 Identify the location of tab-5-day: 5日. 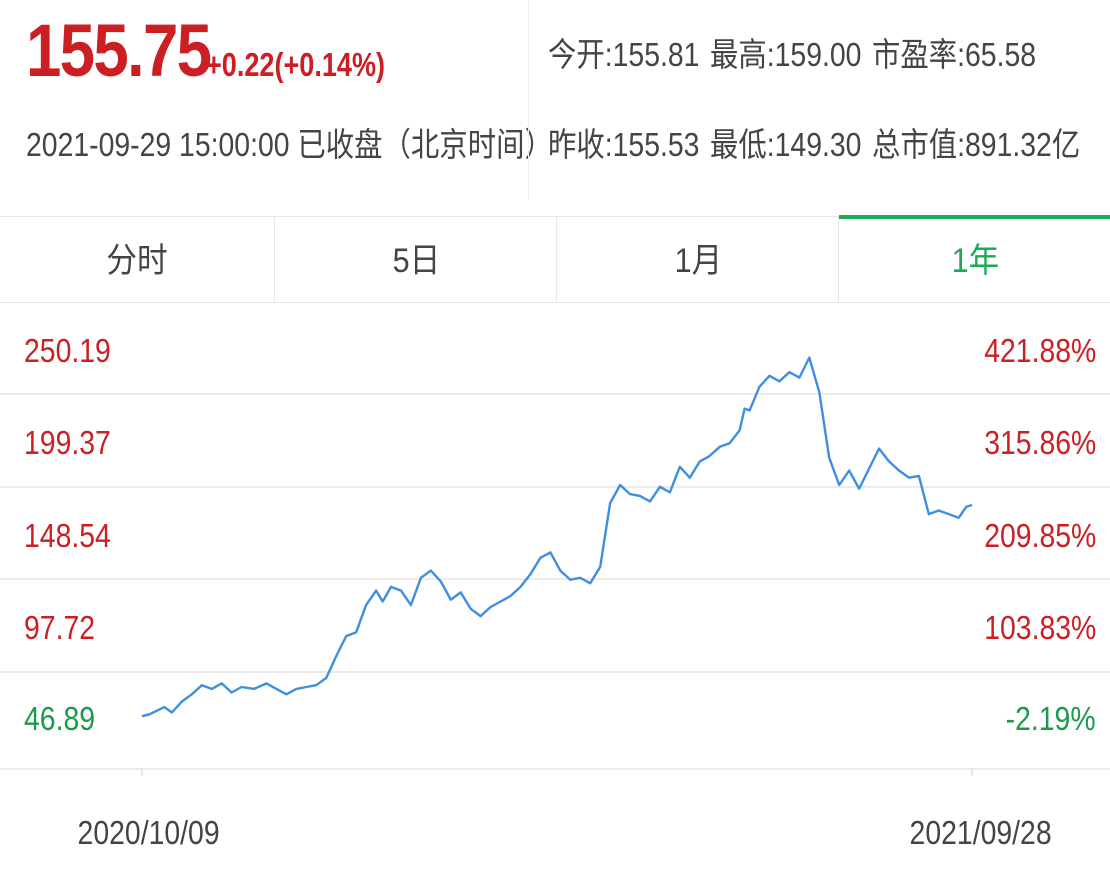
(415, 259).